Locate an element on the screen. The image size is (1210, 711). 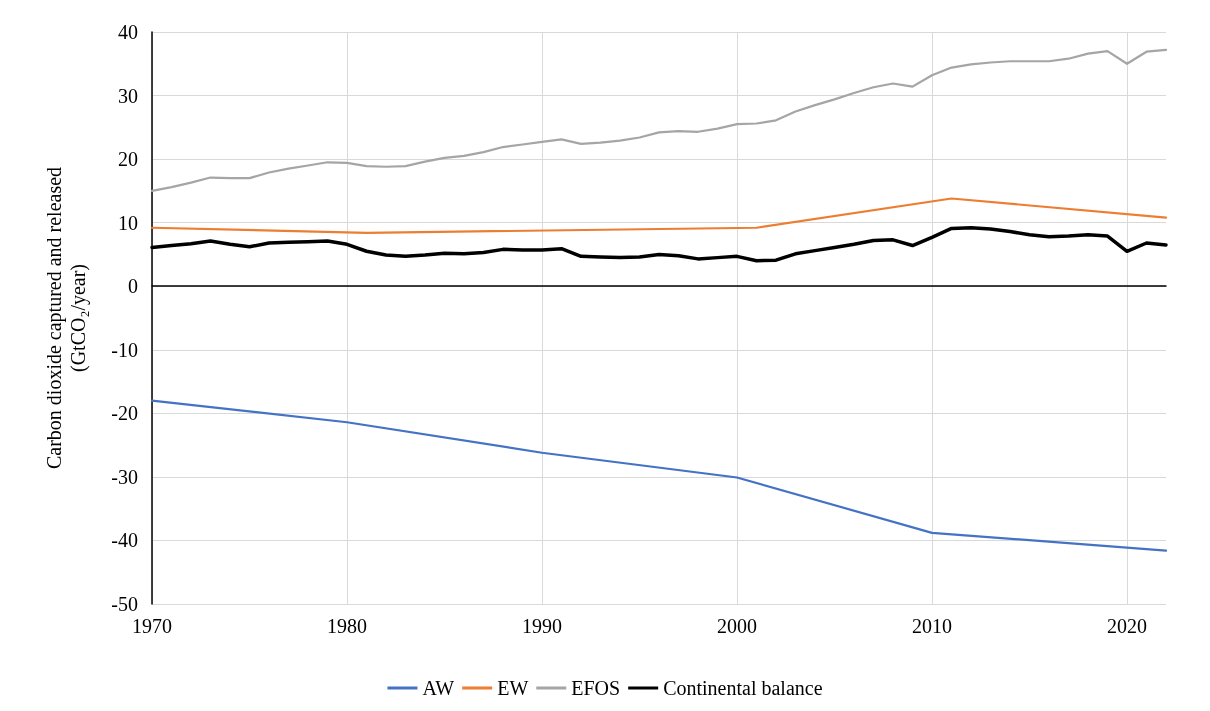
y-tick-label: -30 is located at coordinates (124, 476).